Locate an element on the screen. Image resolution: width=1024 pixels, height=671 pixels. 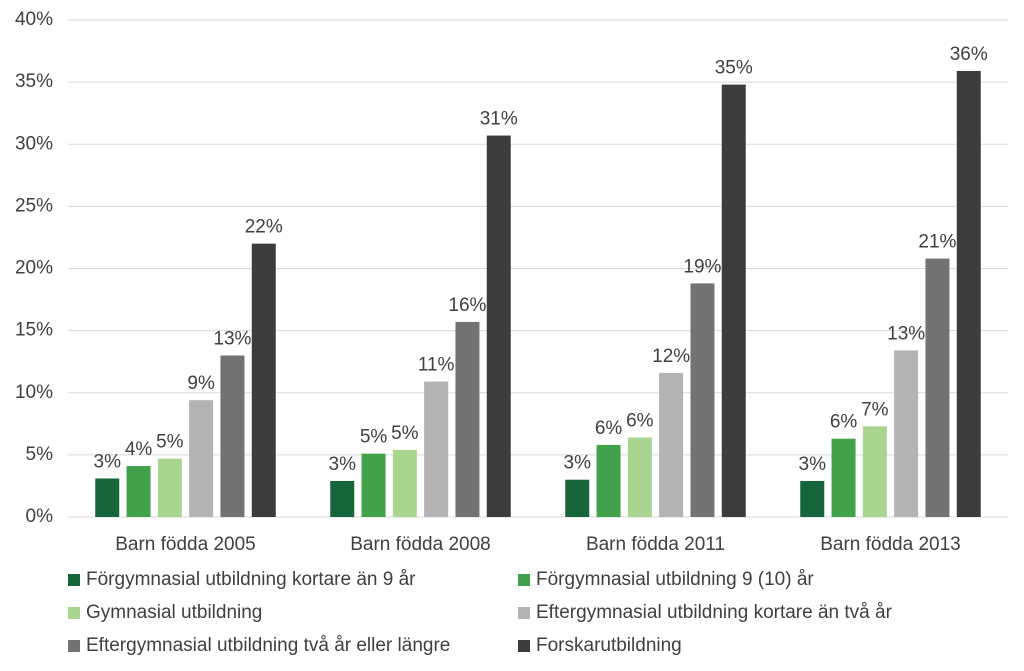
x-tick-label: Barn födda 2011 is located at coordinates (655, 544).